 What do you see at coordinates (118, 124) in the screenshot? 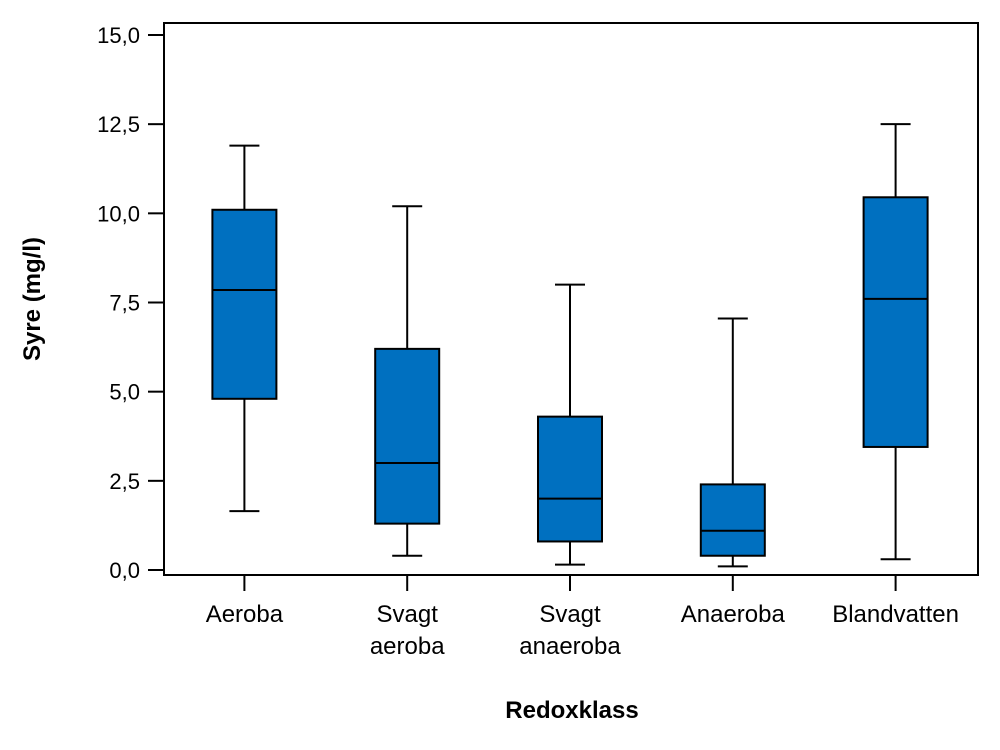
I see `y-tick-label: 12,5` at bounding box center [118, 124].